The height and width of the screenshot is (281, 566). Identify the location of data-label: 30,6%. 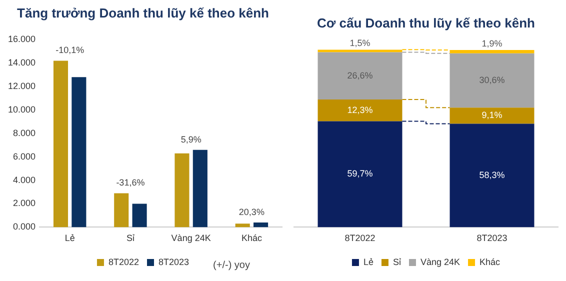
(492, 79).